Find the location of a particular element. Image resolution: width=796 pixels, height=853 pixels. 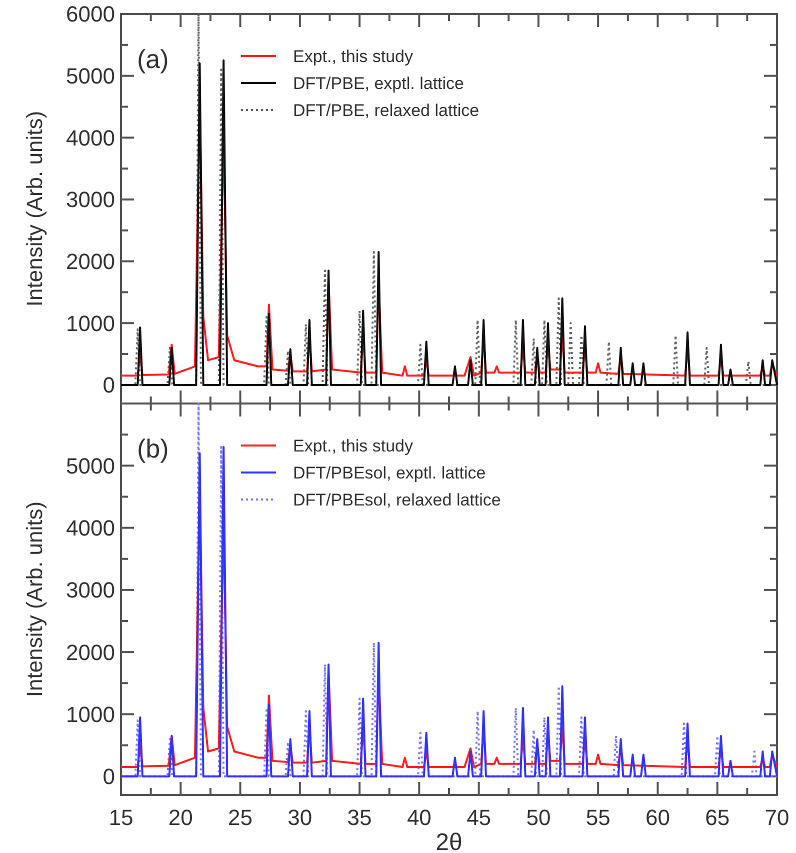

x-tick-label: 15 is located at coordinates (121, 817).